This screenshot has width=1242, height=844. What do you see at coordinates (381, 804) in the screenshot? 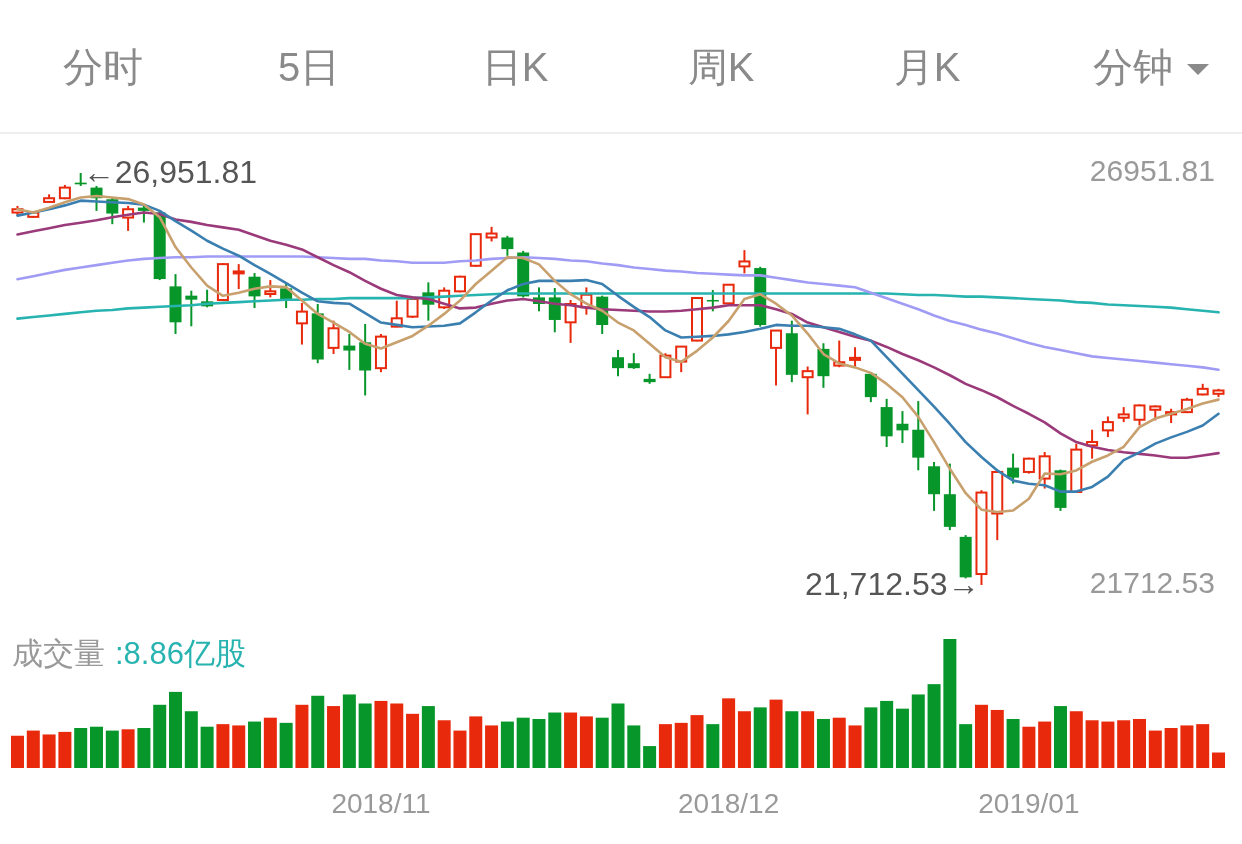
I see `x-tick-label: 2018/11` at bounding box center [381, 804].